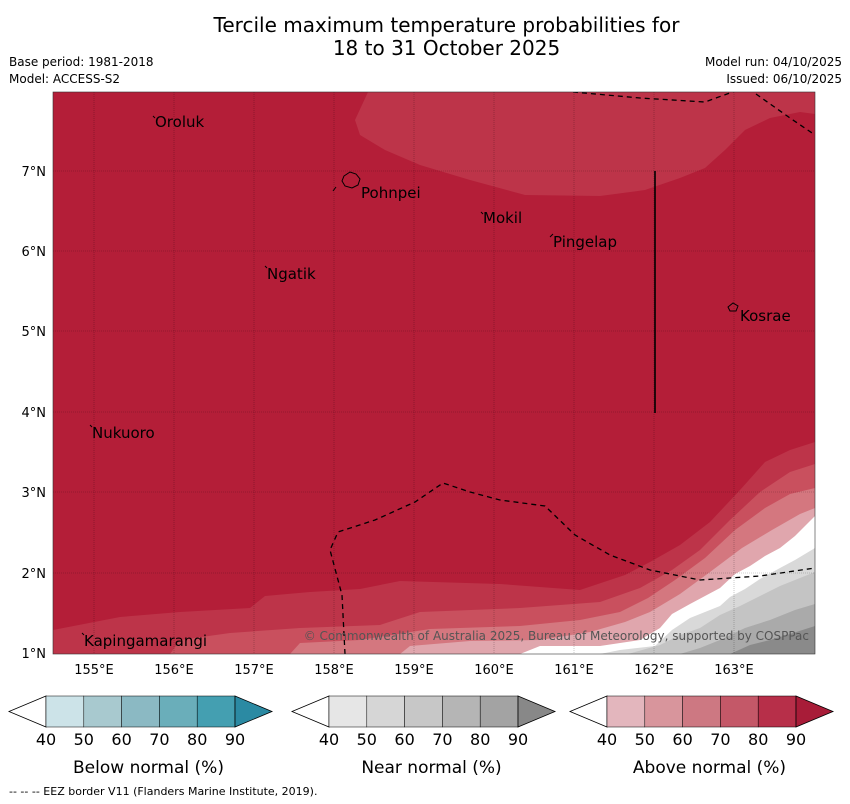 Image resolution: width=850 pixels, height=804 pixels. Describe the element at coordinates (815, 711) in the screenshot. I see `colorbar-above-max-arrow` at that location.